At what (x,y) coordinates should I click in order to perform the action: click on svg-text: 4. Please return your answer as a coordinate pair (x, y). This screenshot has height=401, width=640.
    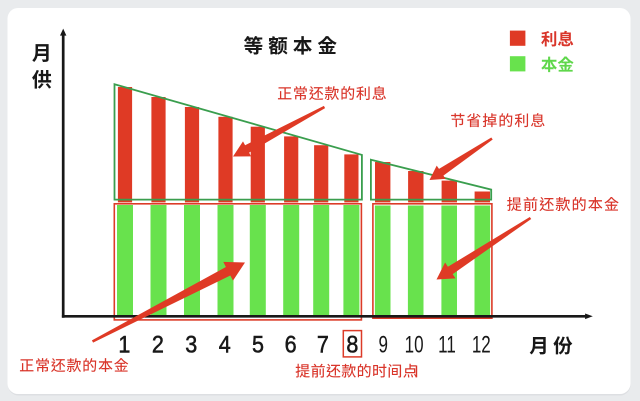
    Looking at the image, I should click on (225, 344).